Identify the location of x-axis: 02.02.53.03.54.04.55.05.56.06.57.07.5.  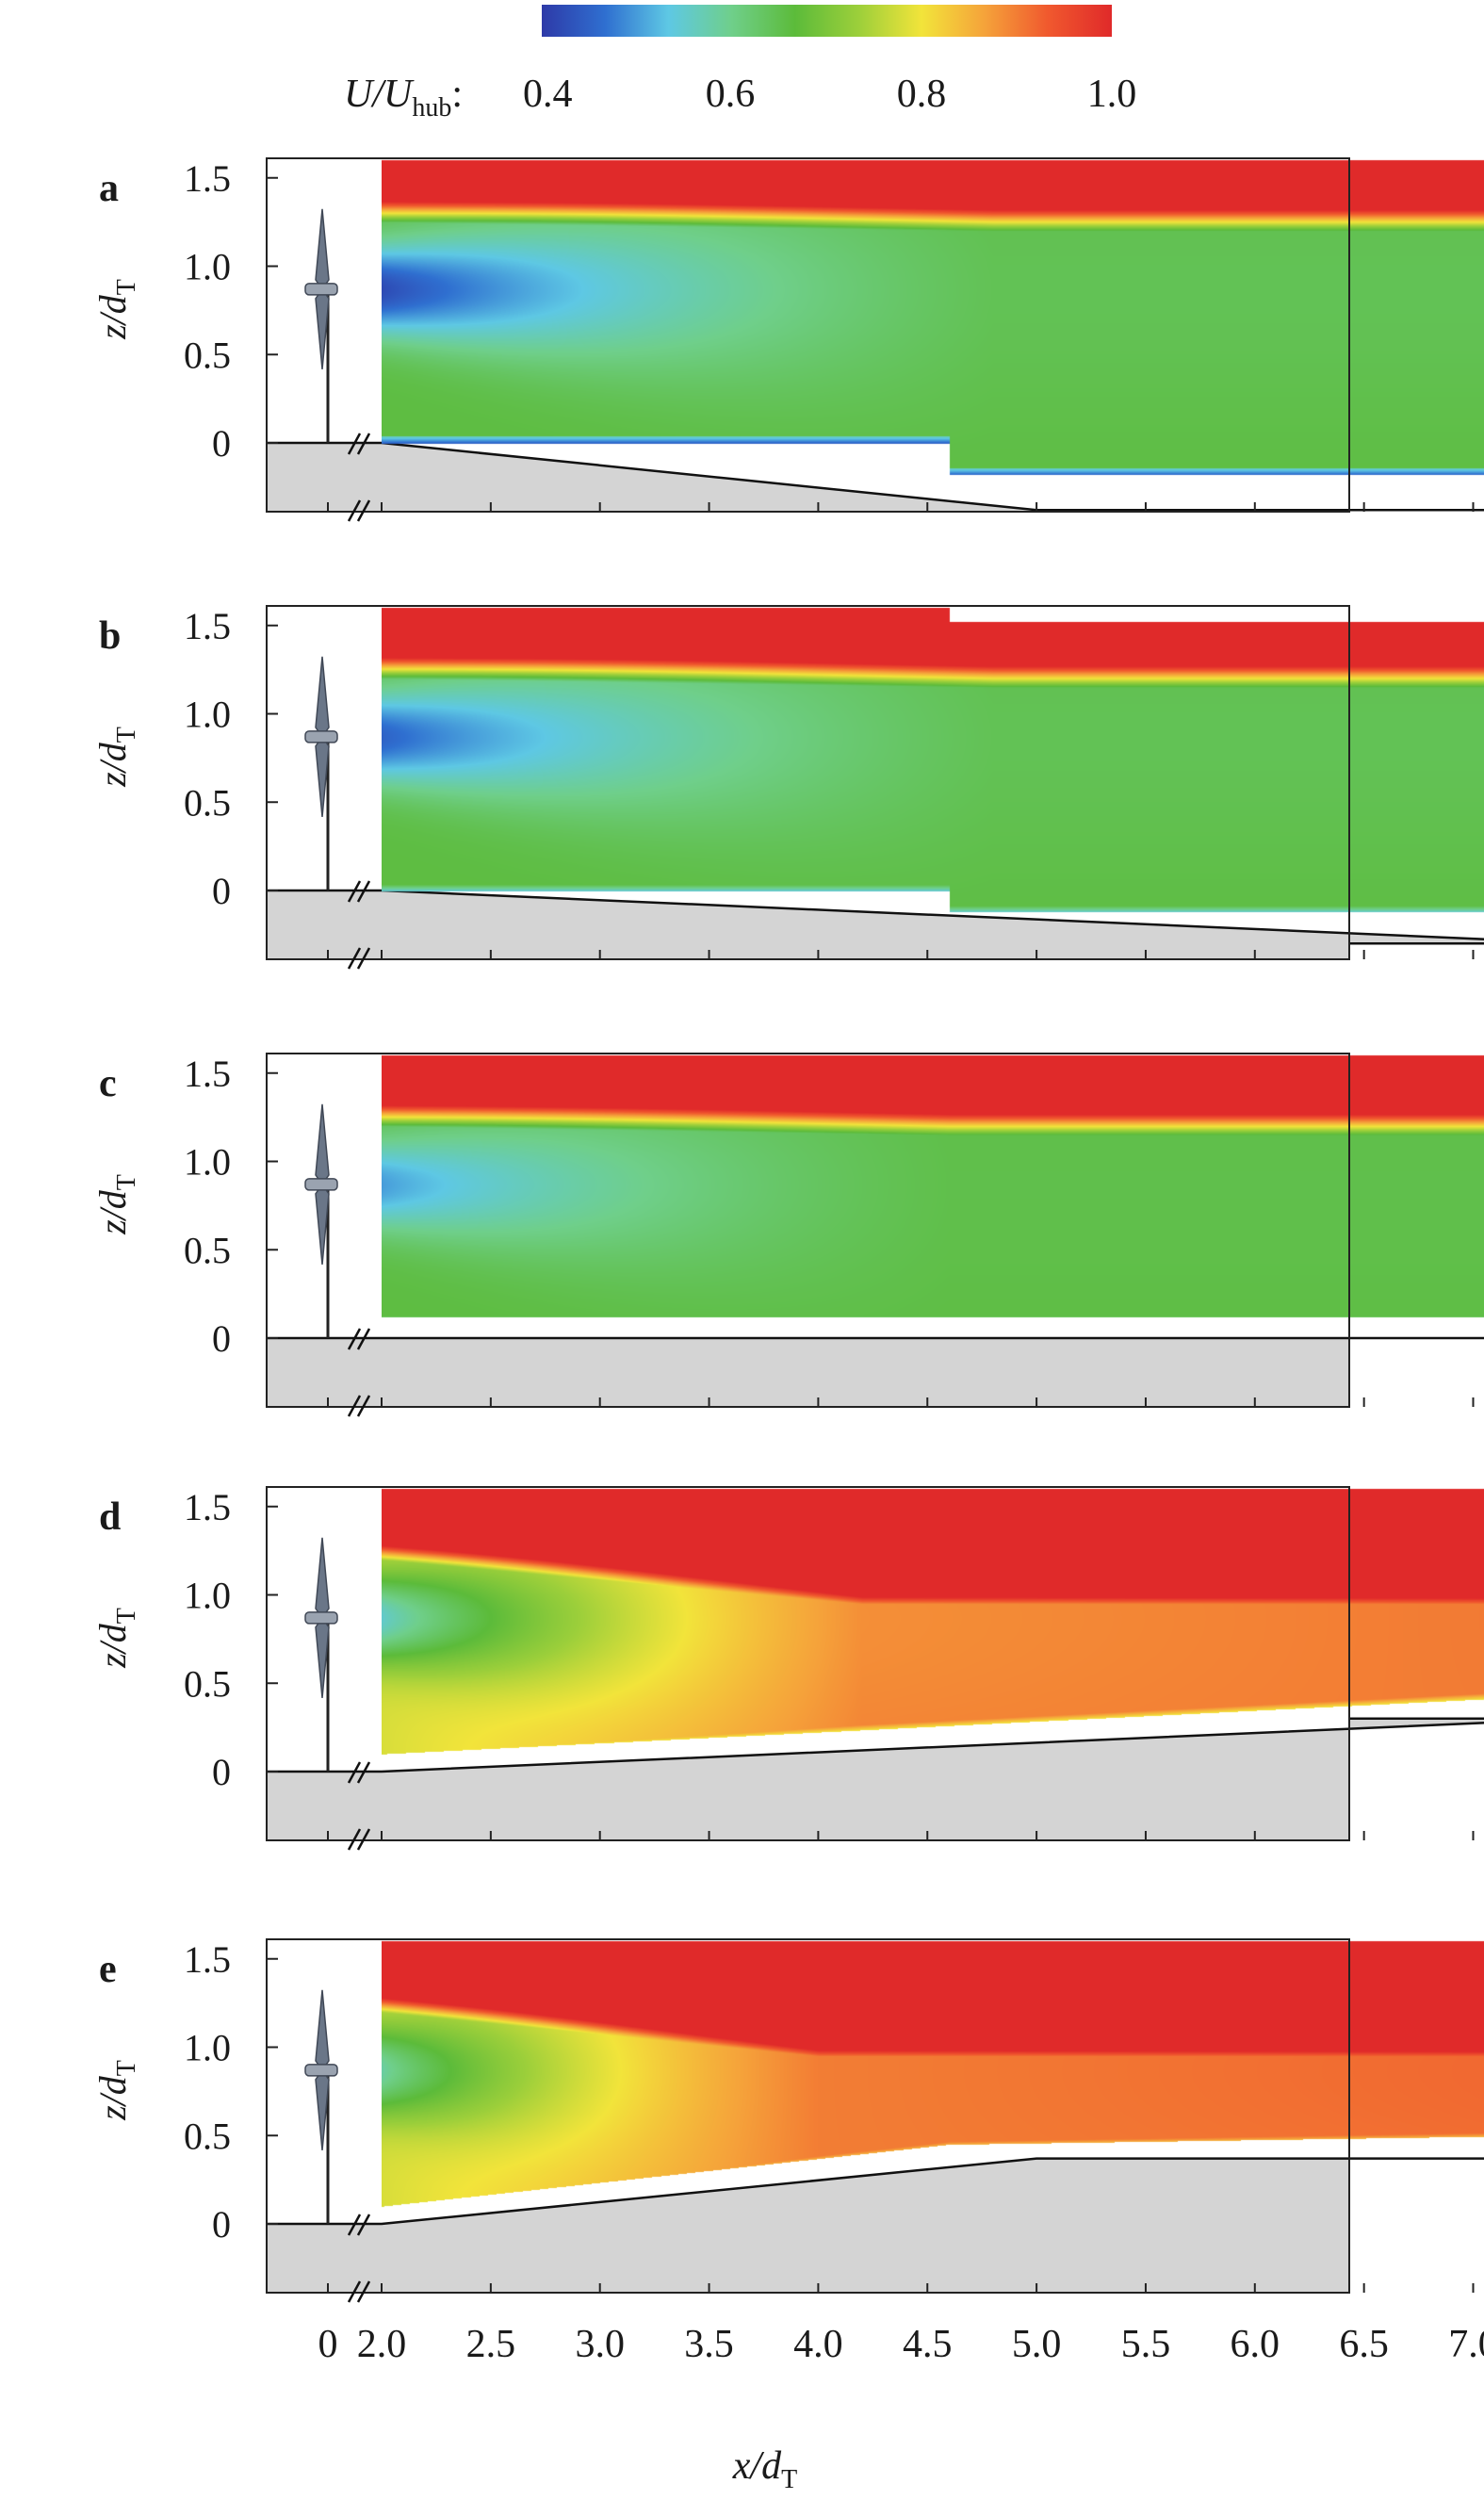
(901, 2344).